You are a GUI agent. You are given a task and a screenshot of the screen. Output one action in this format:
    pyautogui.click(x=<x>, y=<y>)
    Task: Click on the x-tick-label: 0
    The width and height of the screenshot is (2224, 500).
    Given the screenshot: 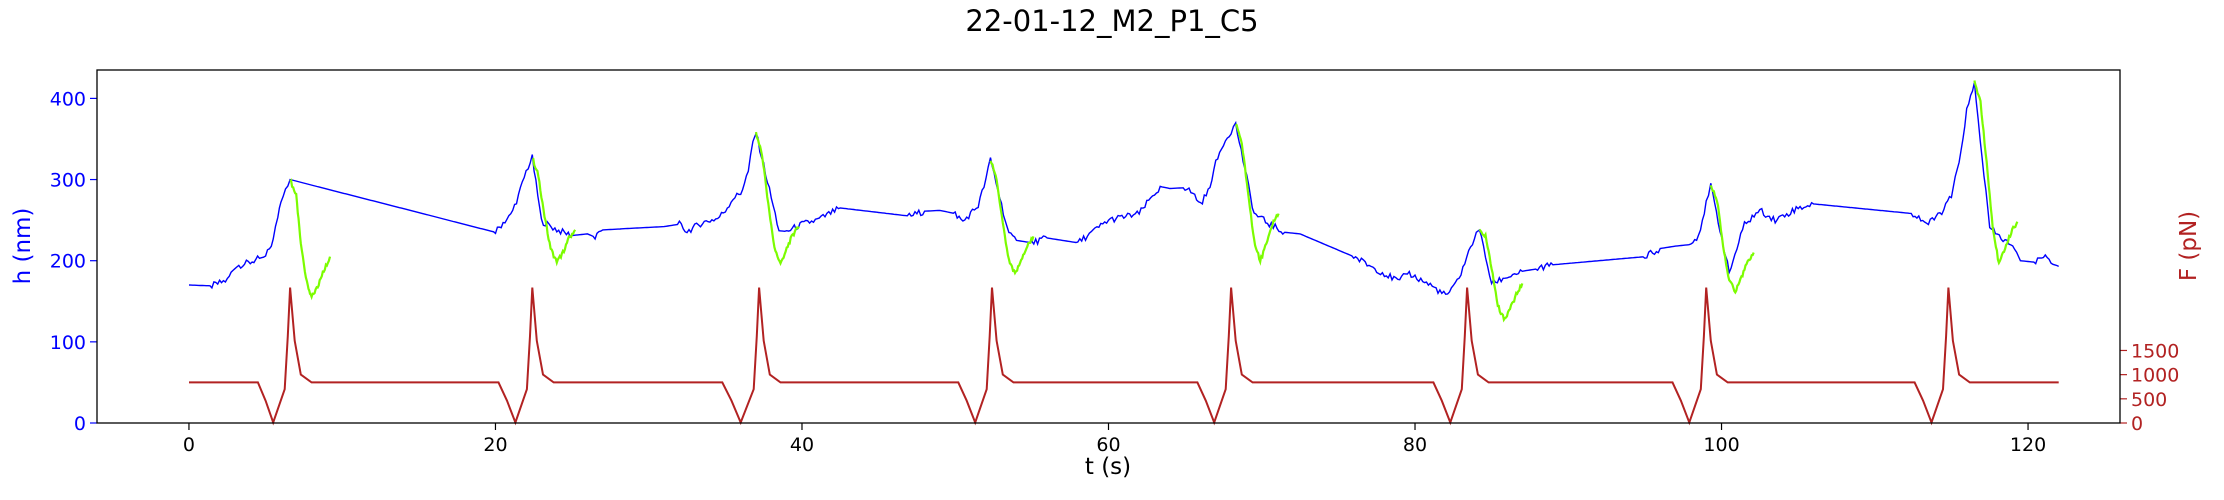 What is the action you would take?
    pyautogui.click(x=189, y=445)
    